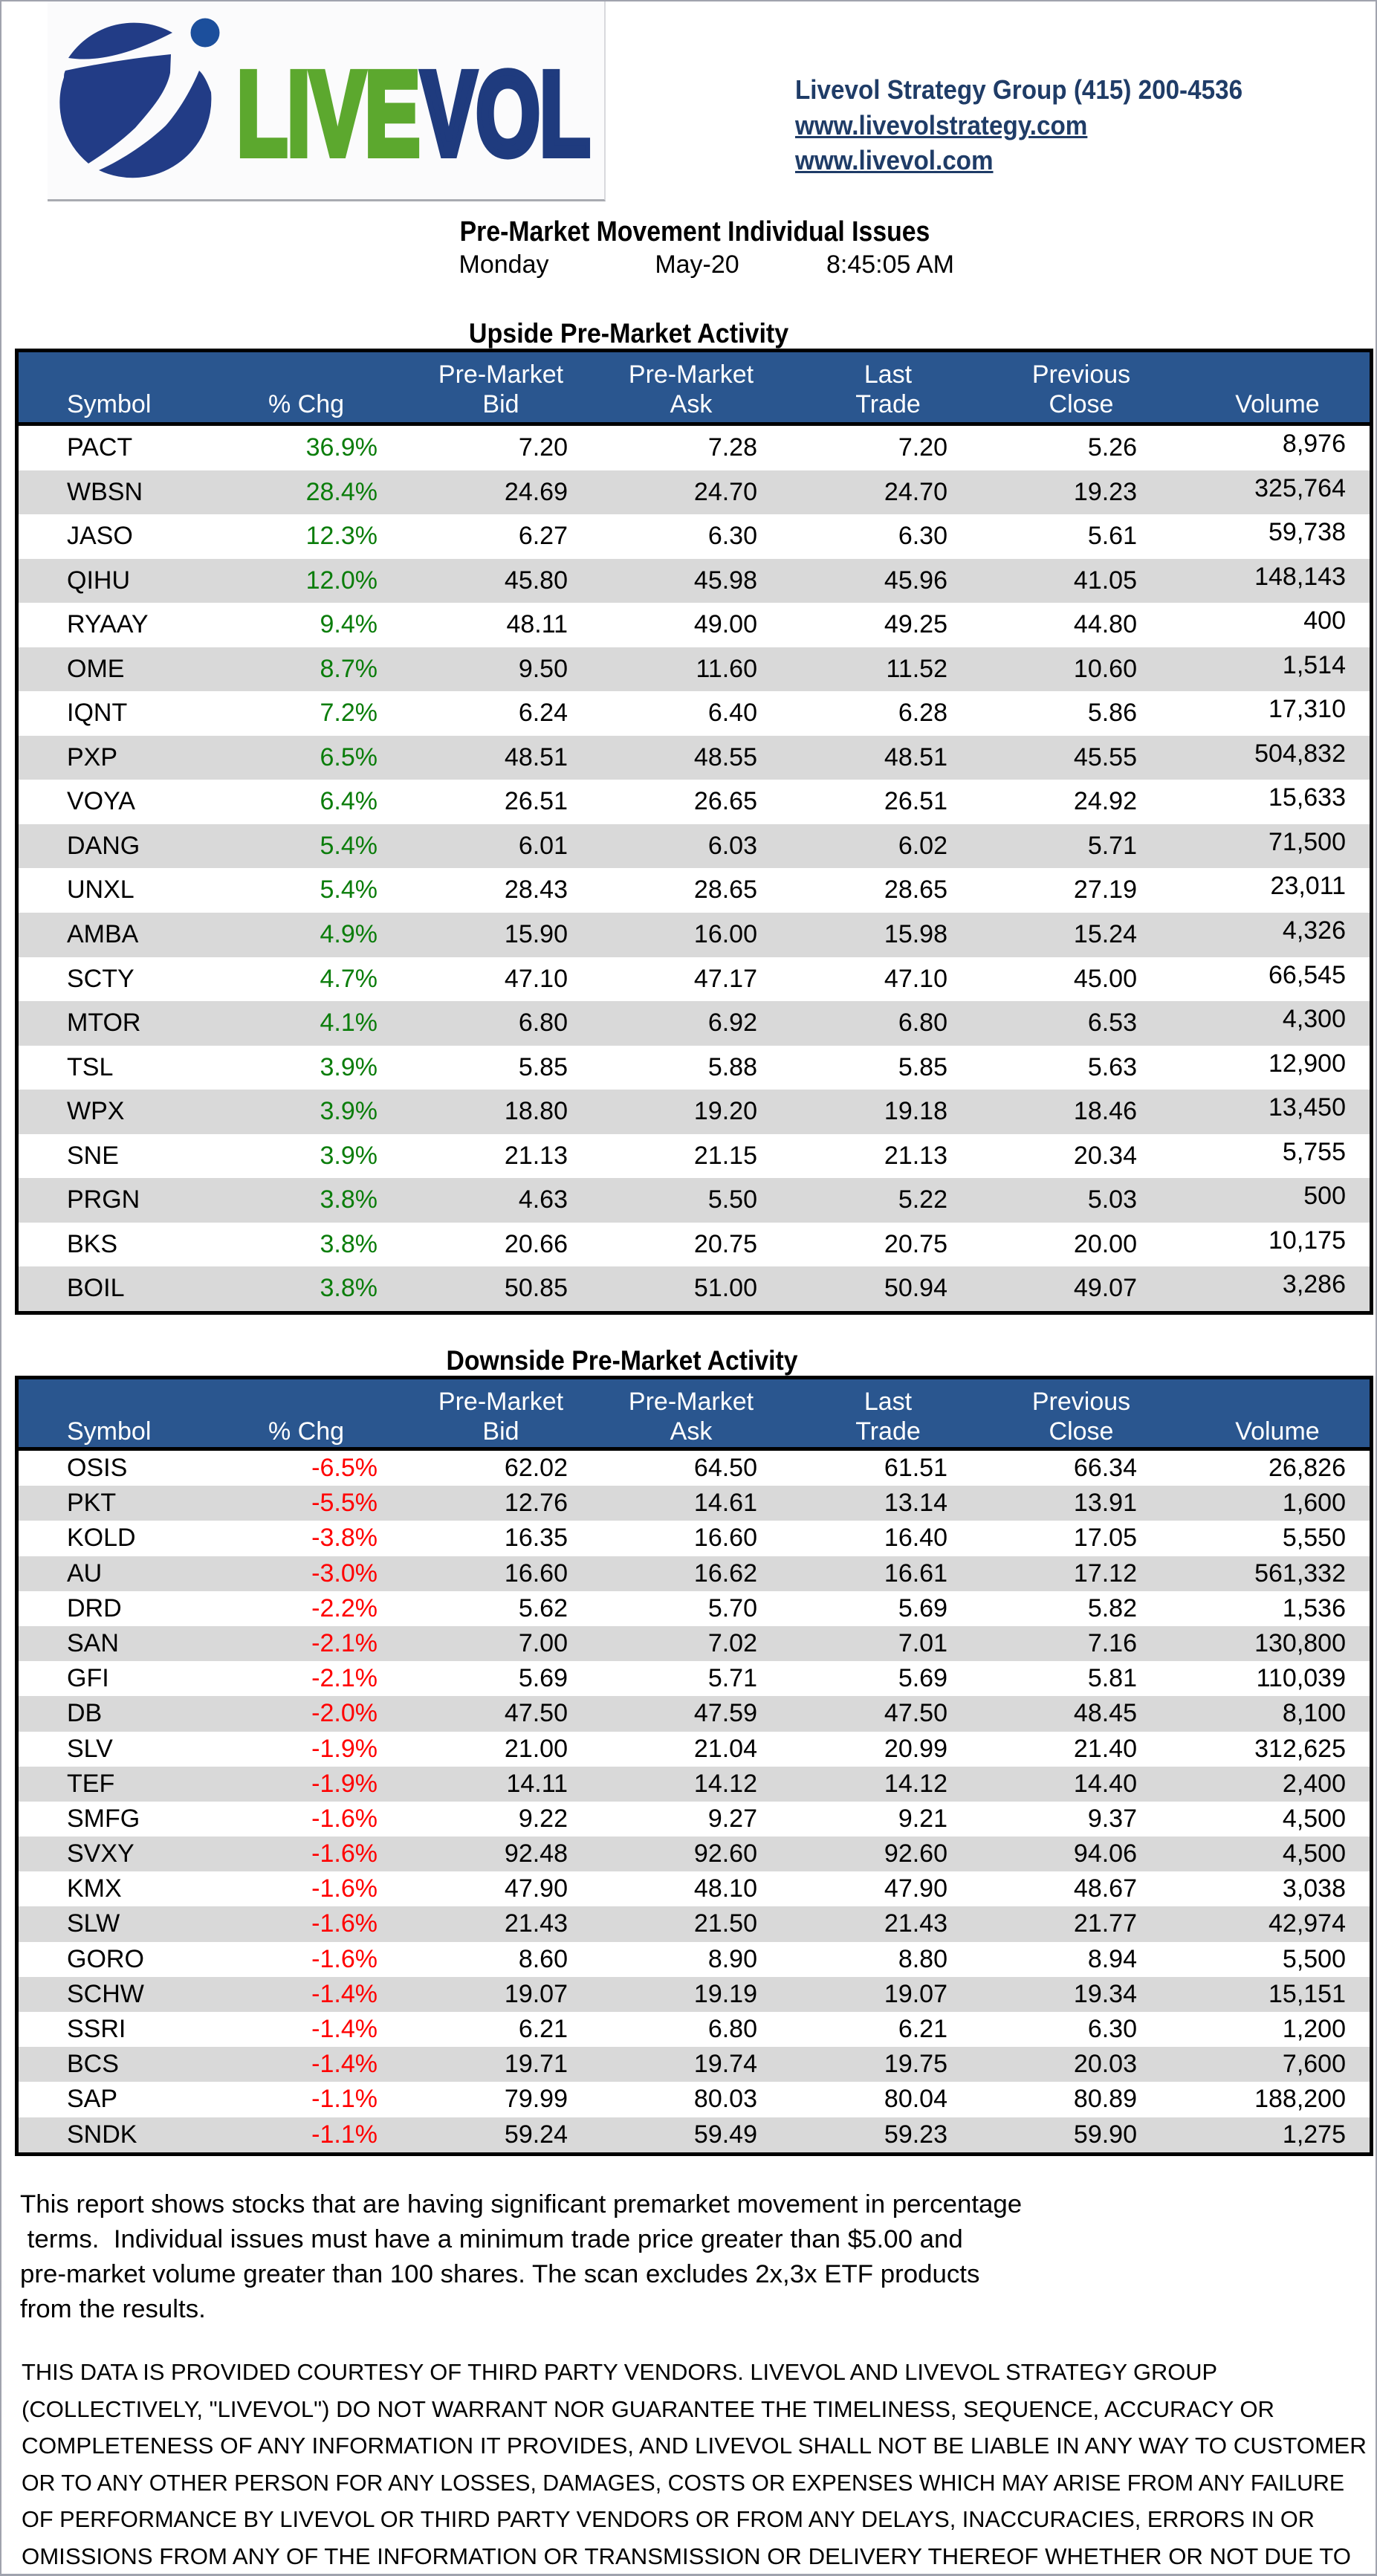 The width and height of the screenshot is (1377, 2576). Describe the element at coordinates (328, 113) in the screenshot. I see `svg-text: LIVE` at that location.